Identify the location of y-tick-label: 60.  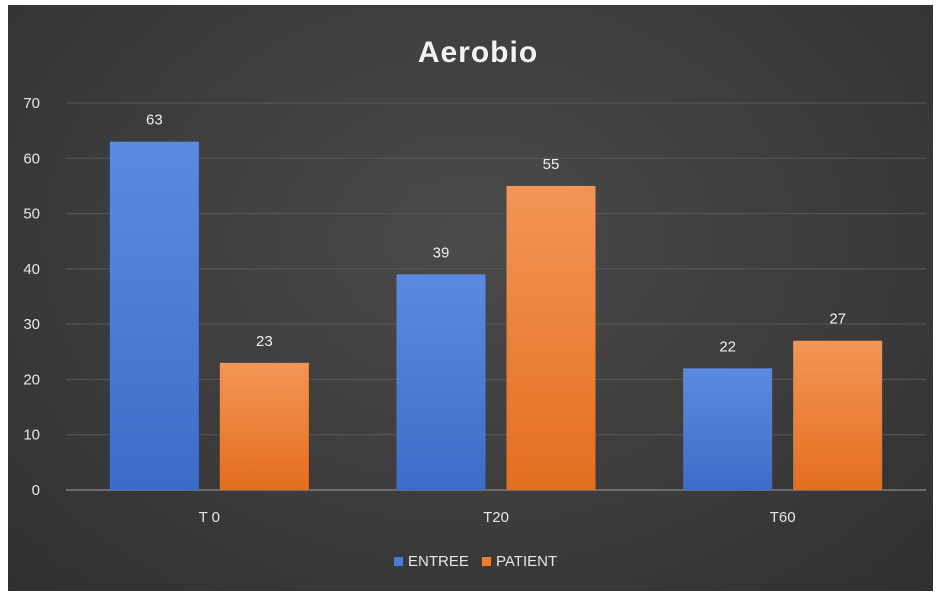
(31, 158).